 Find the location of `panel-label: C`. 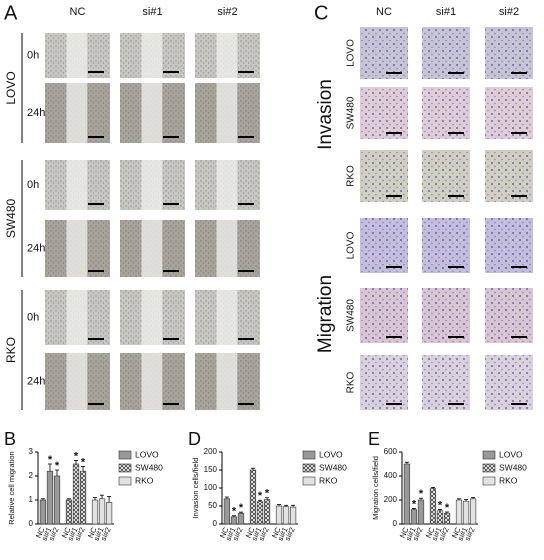

panel-label: C is located at coordinates (321, 13).